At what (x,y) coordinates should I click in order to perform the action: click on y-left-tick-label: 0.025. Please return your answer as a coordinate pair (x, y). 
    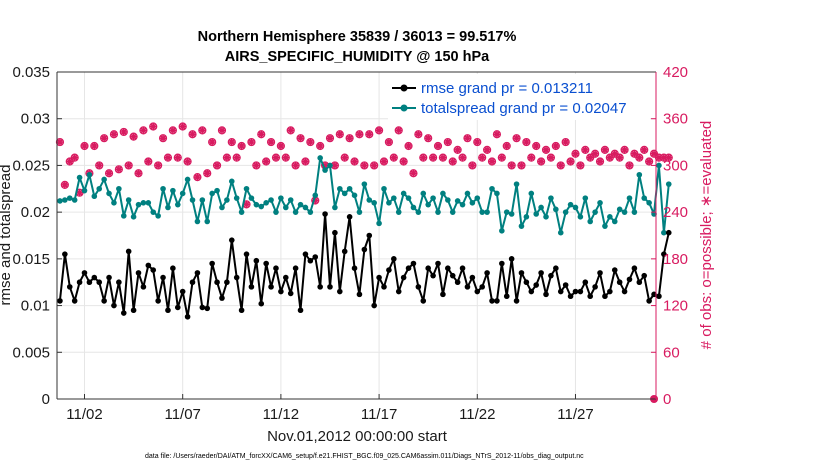
    Looking at the image, I should click on (31, 165).